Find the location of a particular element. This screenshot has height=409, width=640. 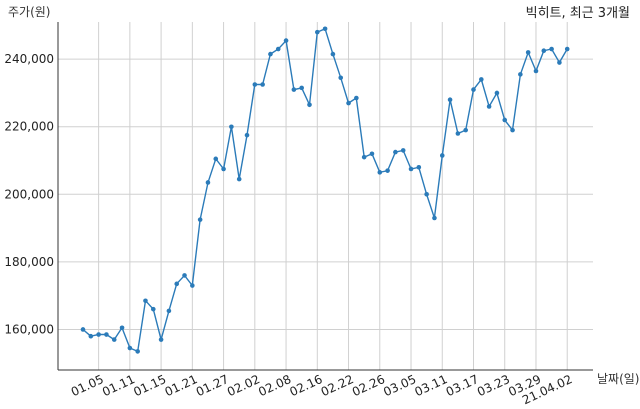

y-tick-label: 240,000 is located at coordinates (29, 59).